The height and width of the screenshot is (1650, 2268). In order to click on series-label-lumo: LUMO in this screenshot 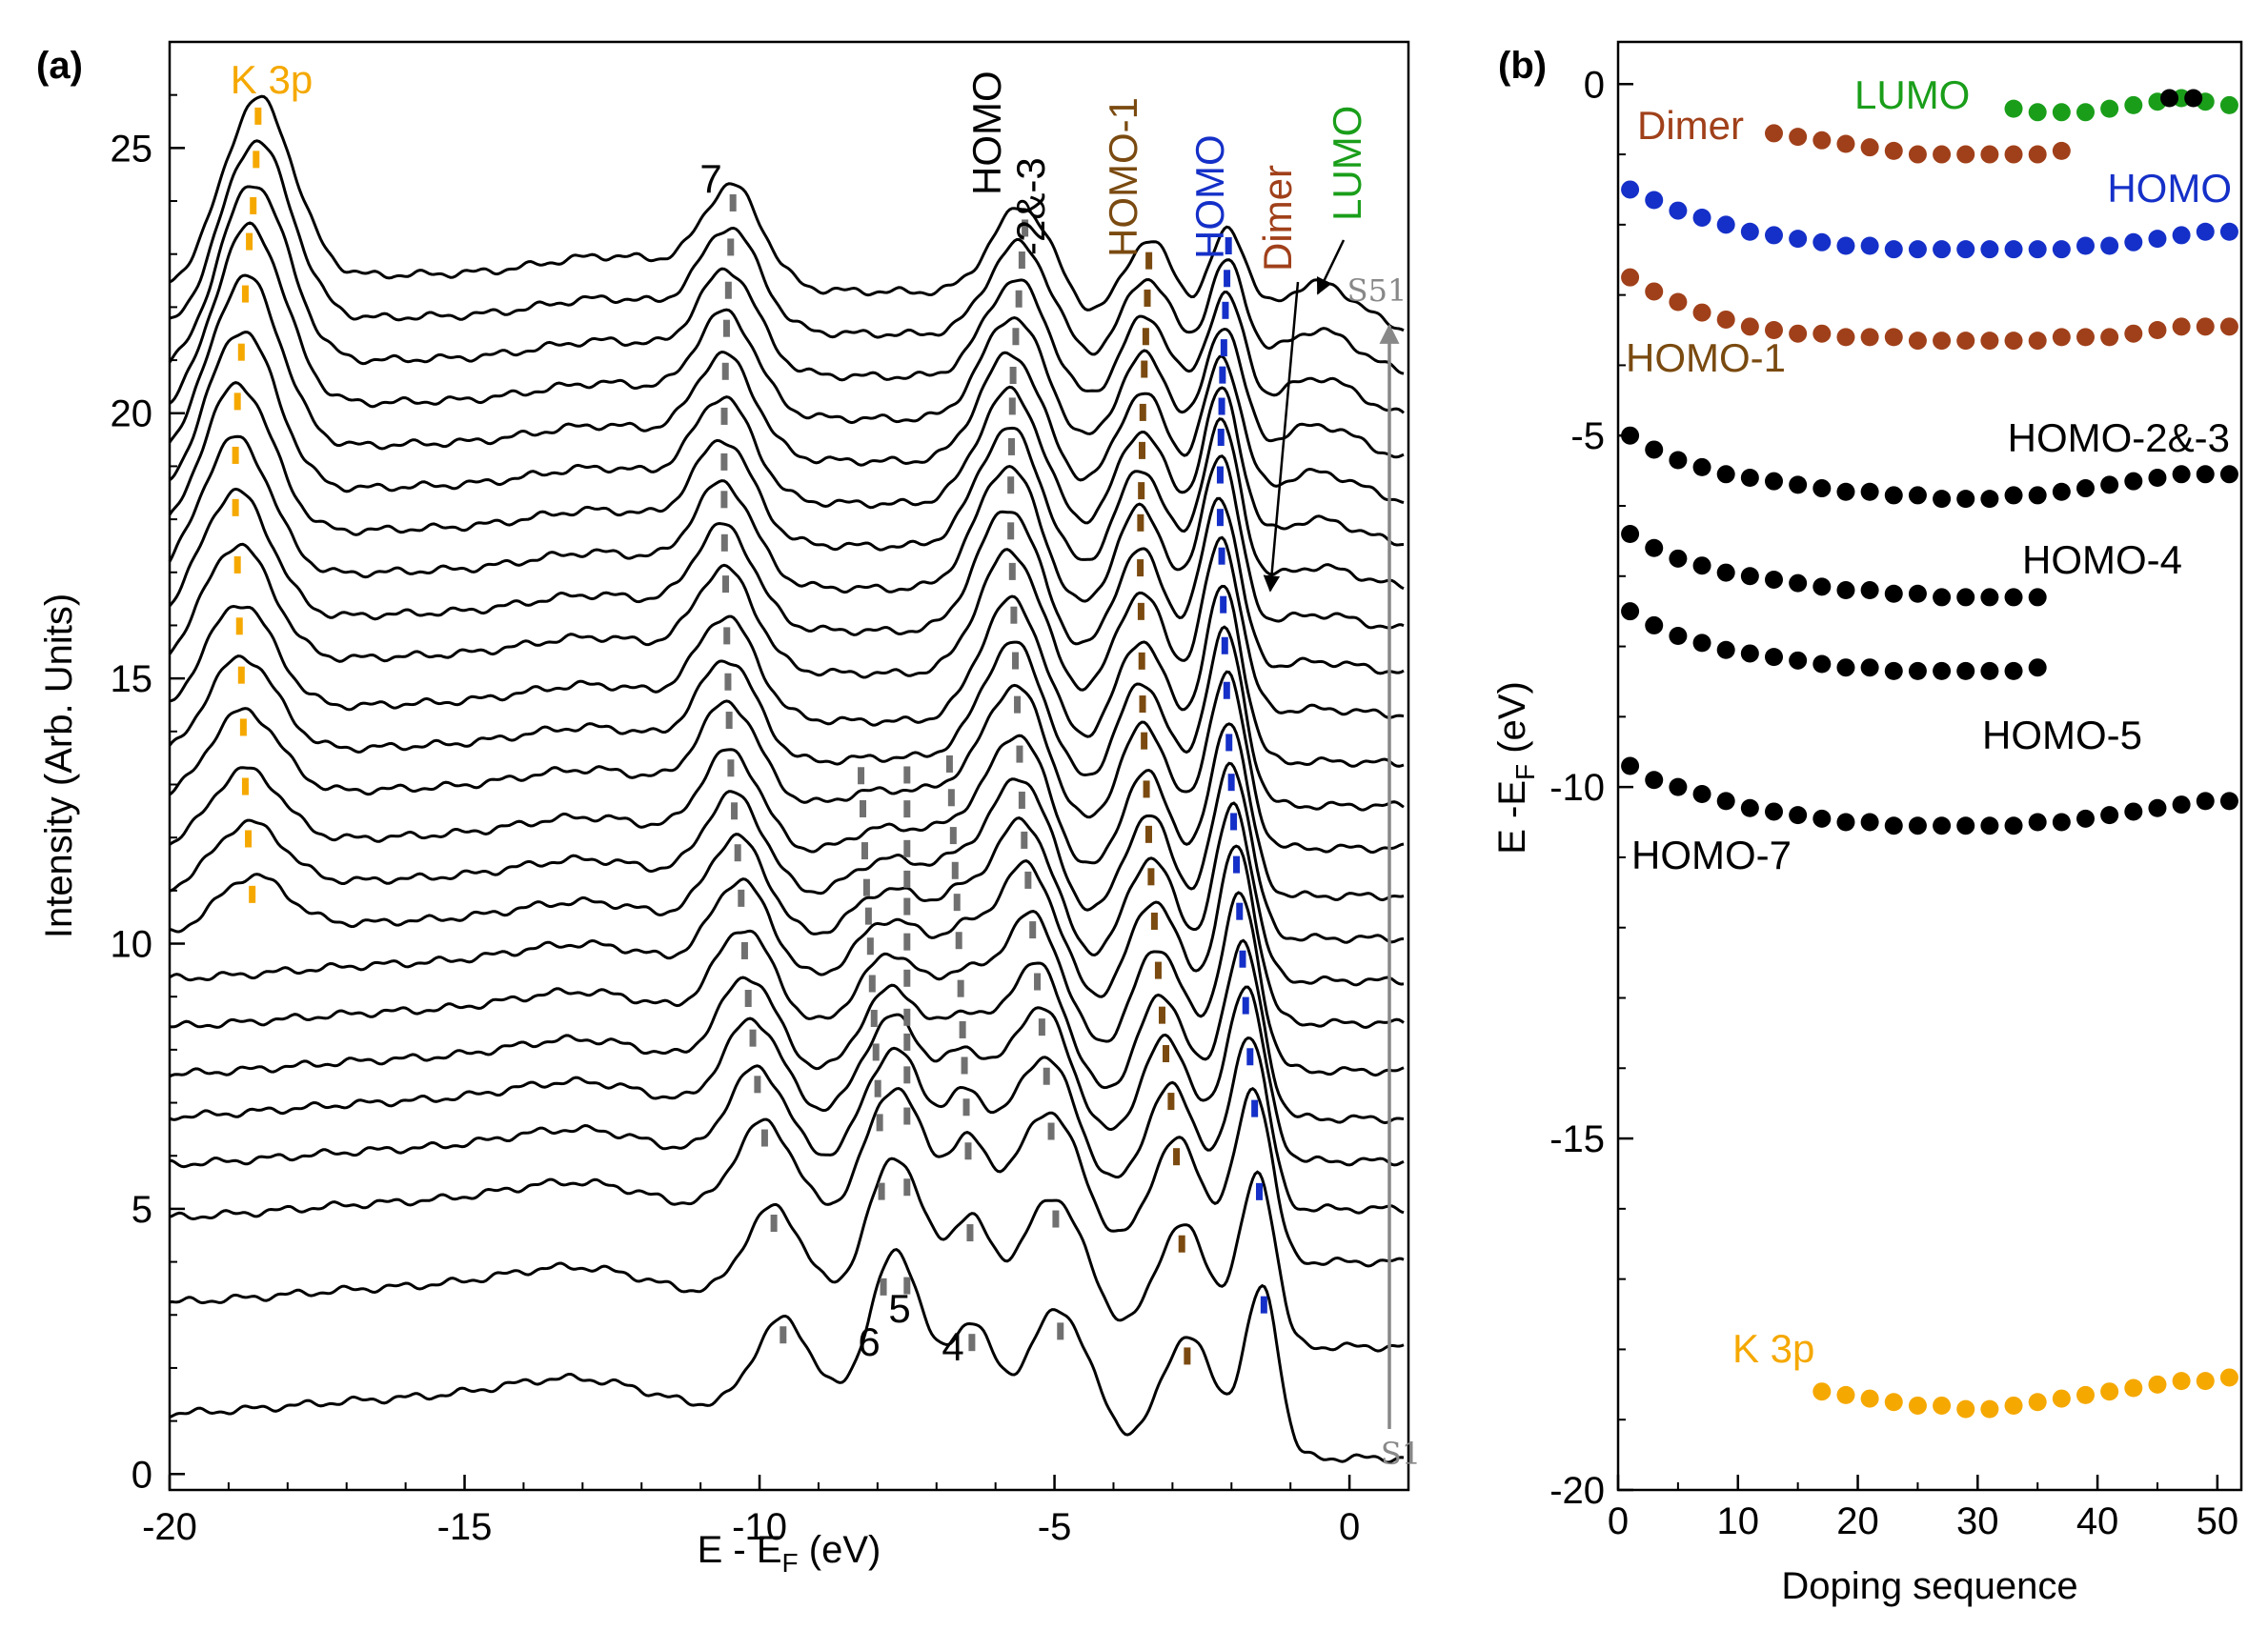, I will do `click(1912, 94)`.